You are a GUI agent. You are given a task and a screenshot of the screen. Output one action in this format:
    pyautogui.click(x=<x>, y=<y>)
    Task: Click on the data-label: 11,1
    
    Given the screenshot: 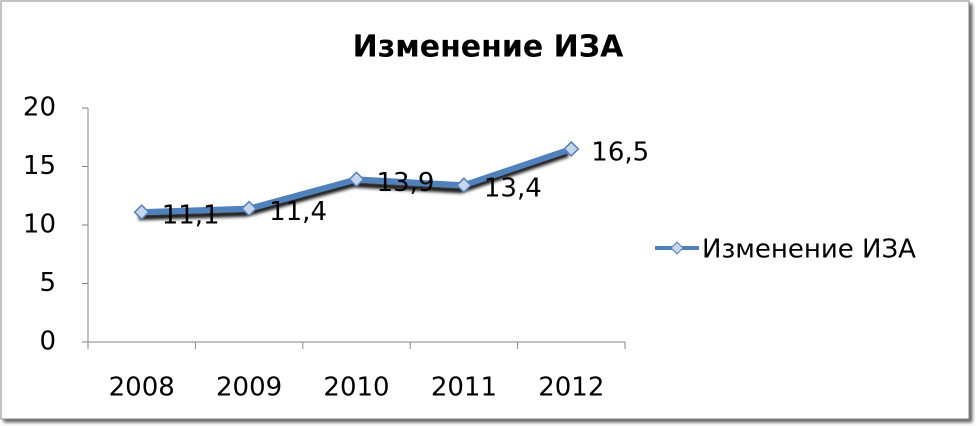 What is the action you would take?
    pyautogui.click(x=191, y=216)
    